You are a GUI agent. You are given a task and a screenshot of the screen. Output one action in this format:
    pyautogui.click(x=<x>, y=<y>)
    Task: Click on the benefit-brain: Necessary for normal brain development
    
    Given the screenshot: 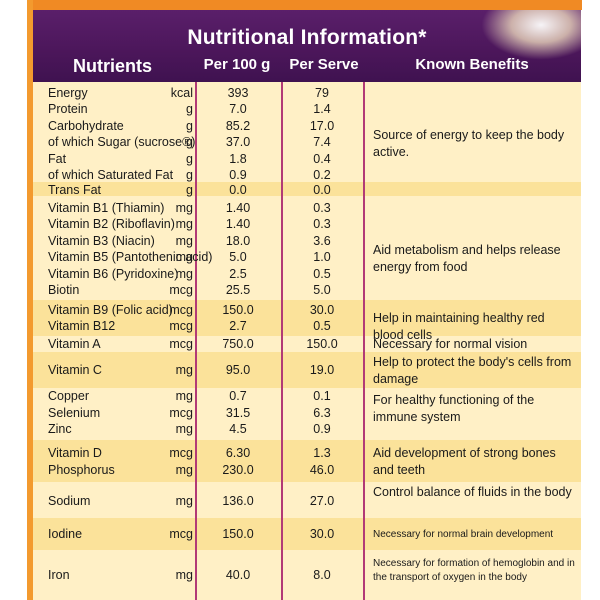 What is the action you would take?
    pyautogui.click(x=463, y=534)
    